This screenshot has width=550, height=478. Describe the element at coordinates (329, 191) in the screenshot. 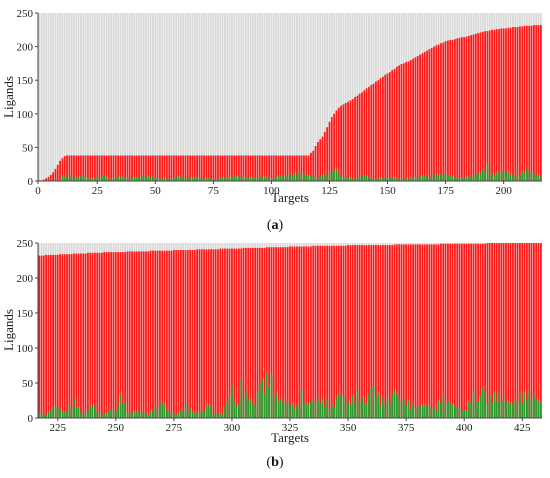

I see `x-tick-label-a-125: 125` at that location.